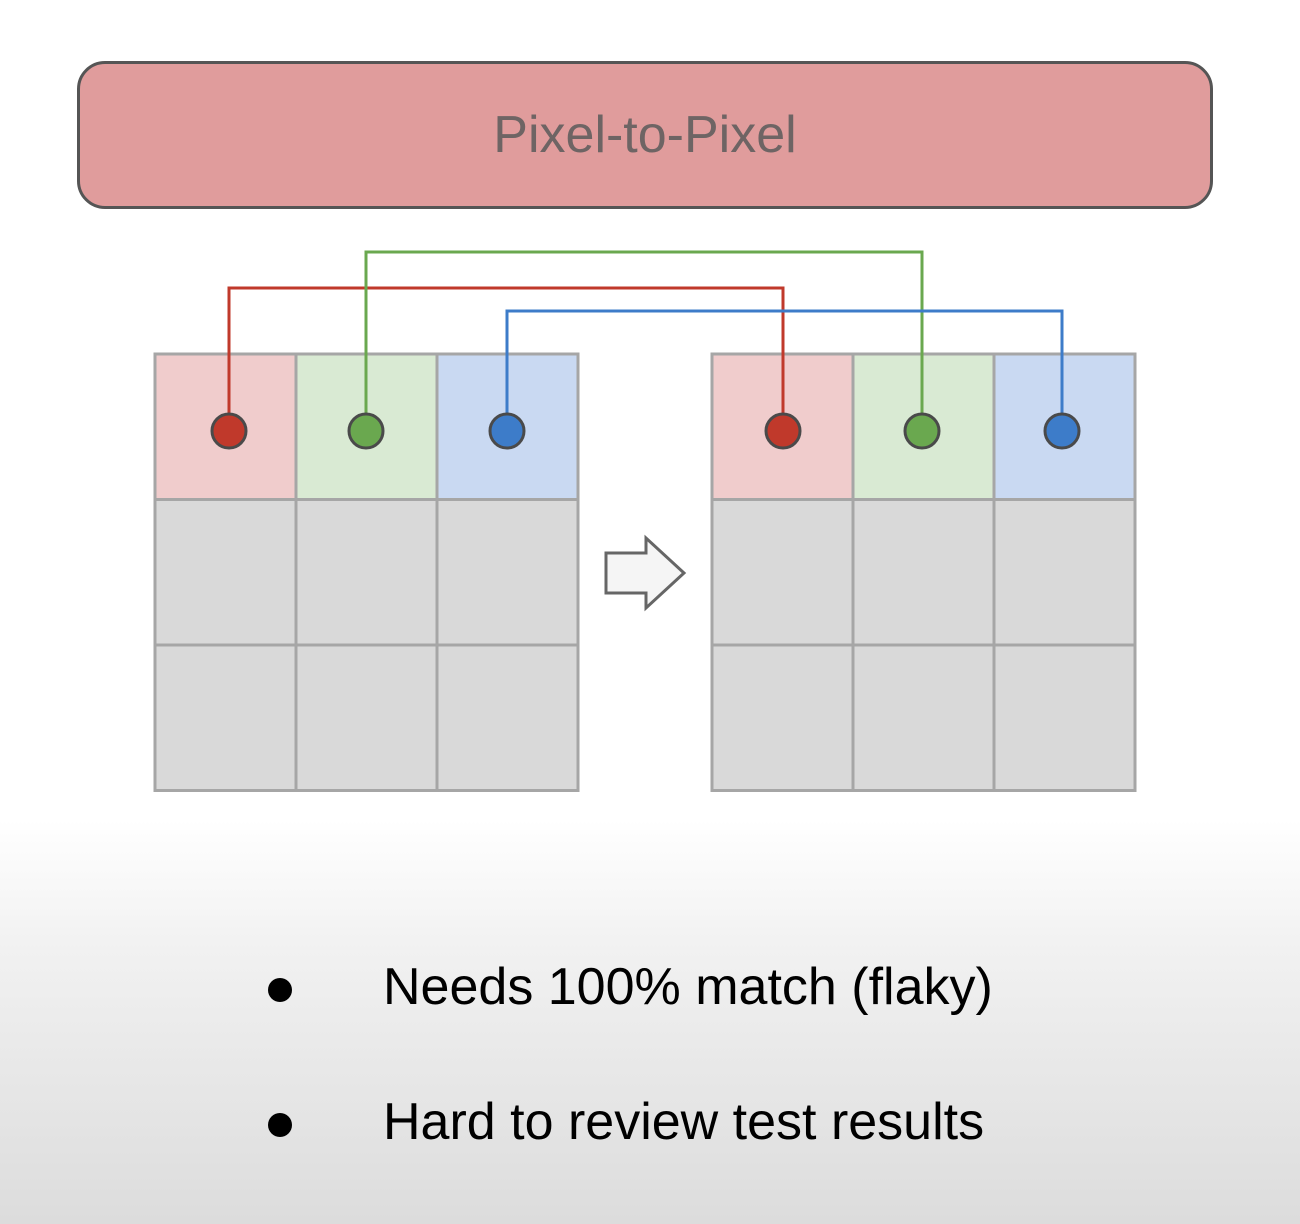 The height and width of the screenshot is (1224, 1300). Describe the element at coordinates (645, 573) in the screenshot. I see `arrow-right-icon` at that location.